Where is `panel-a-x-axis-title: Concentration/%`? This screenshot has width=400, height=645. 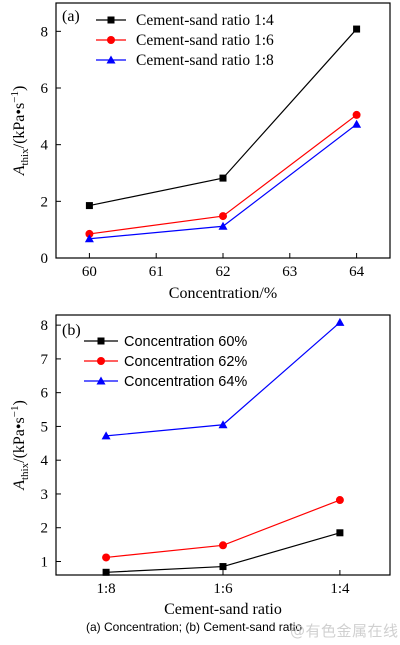
panel-a-x-axis-title: Concentration/% is located at coordinates (223, 293).